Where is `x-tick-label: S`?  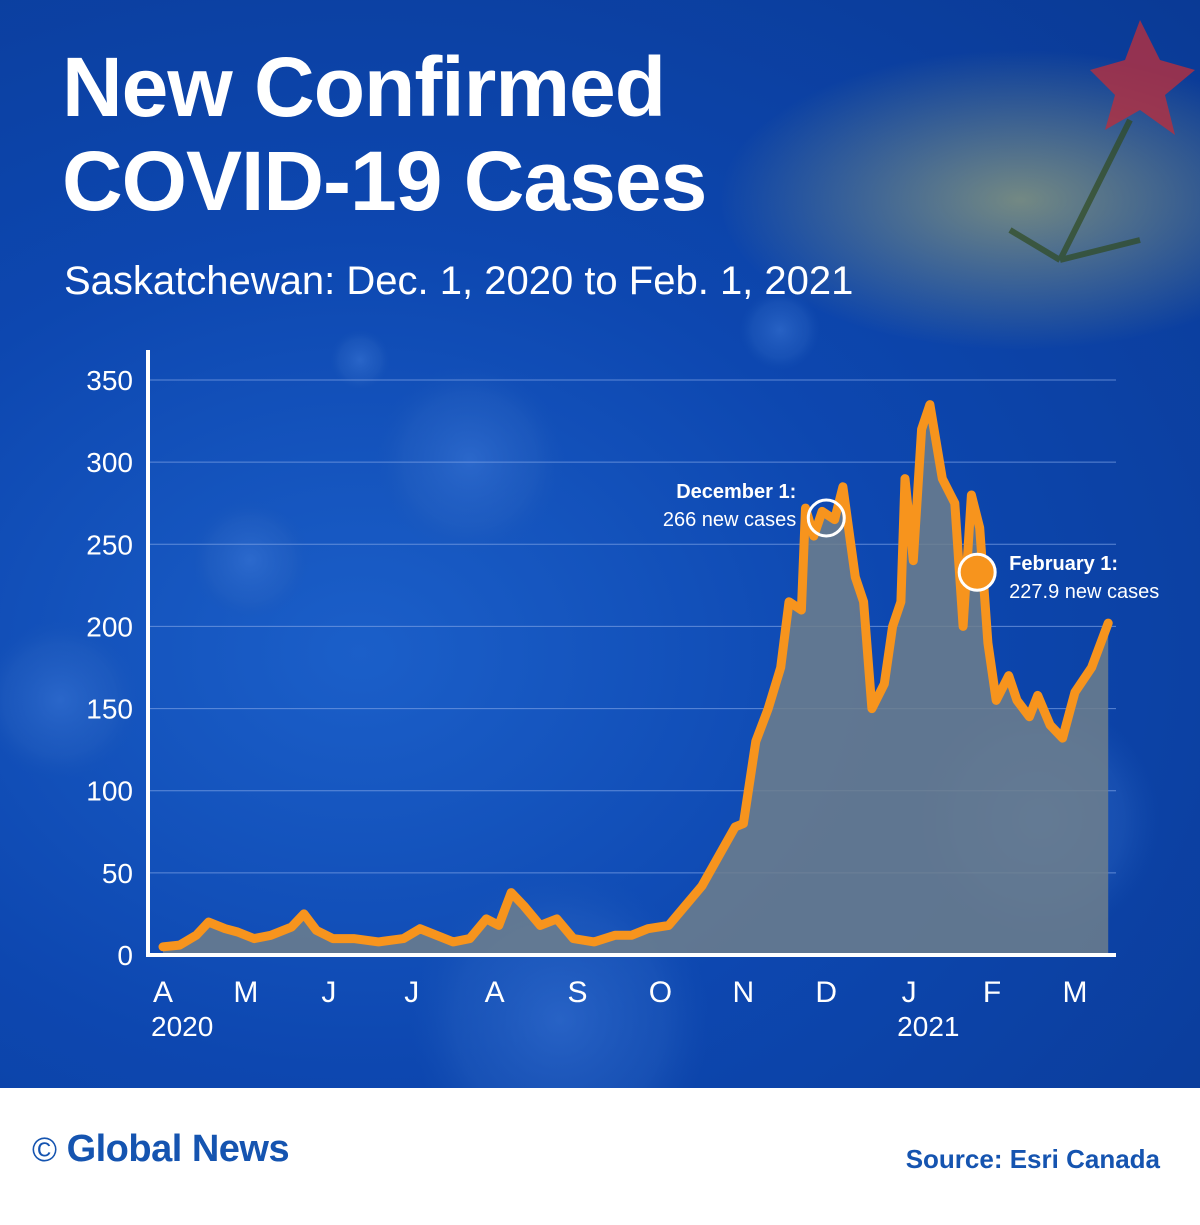
x-tick-label: S is located at coordinates (578, 992).